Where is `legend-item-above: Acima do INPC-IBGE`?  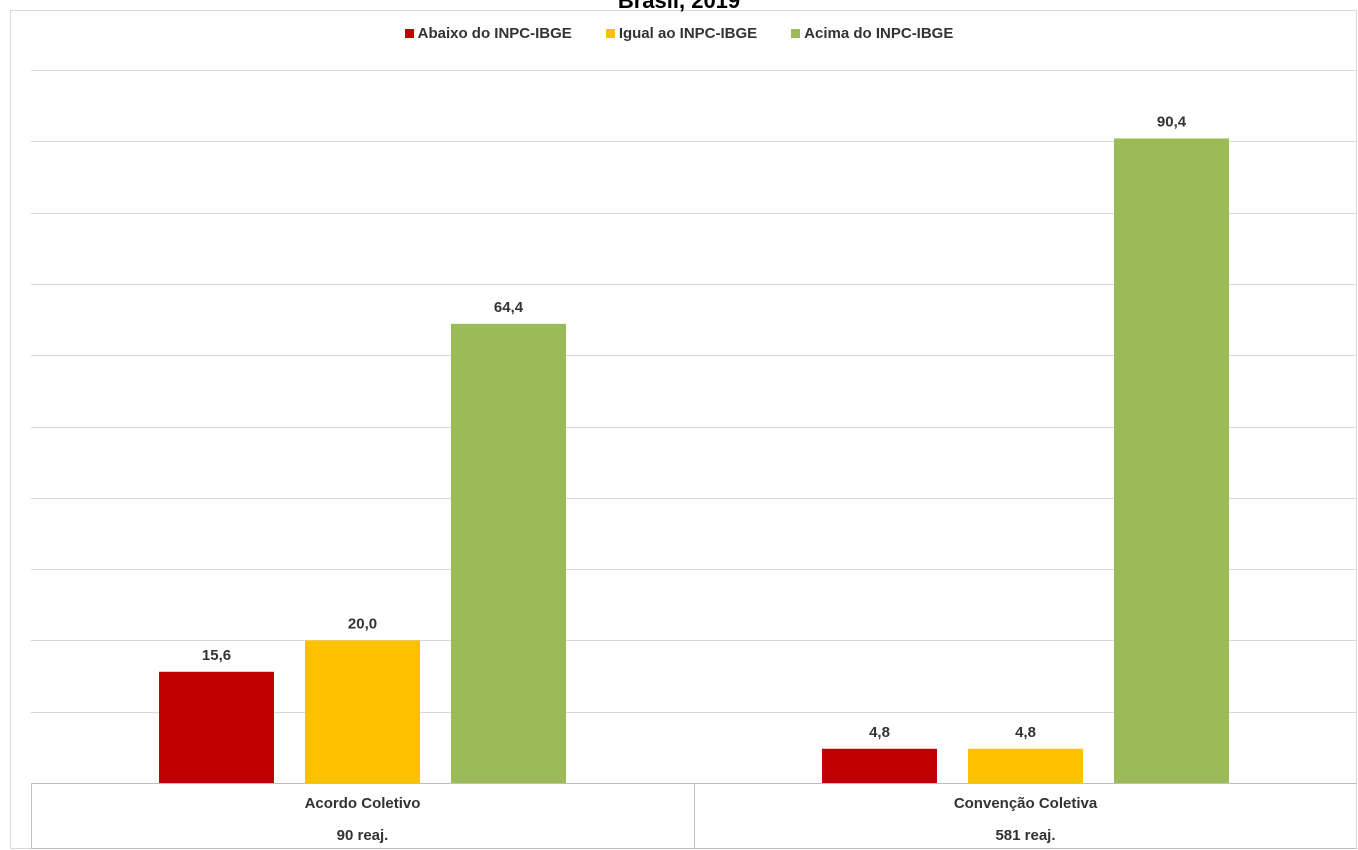 legend-item-above: Acima do INPC-IBGE is located at coordinates (872, 33).